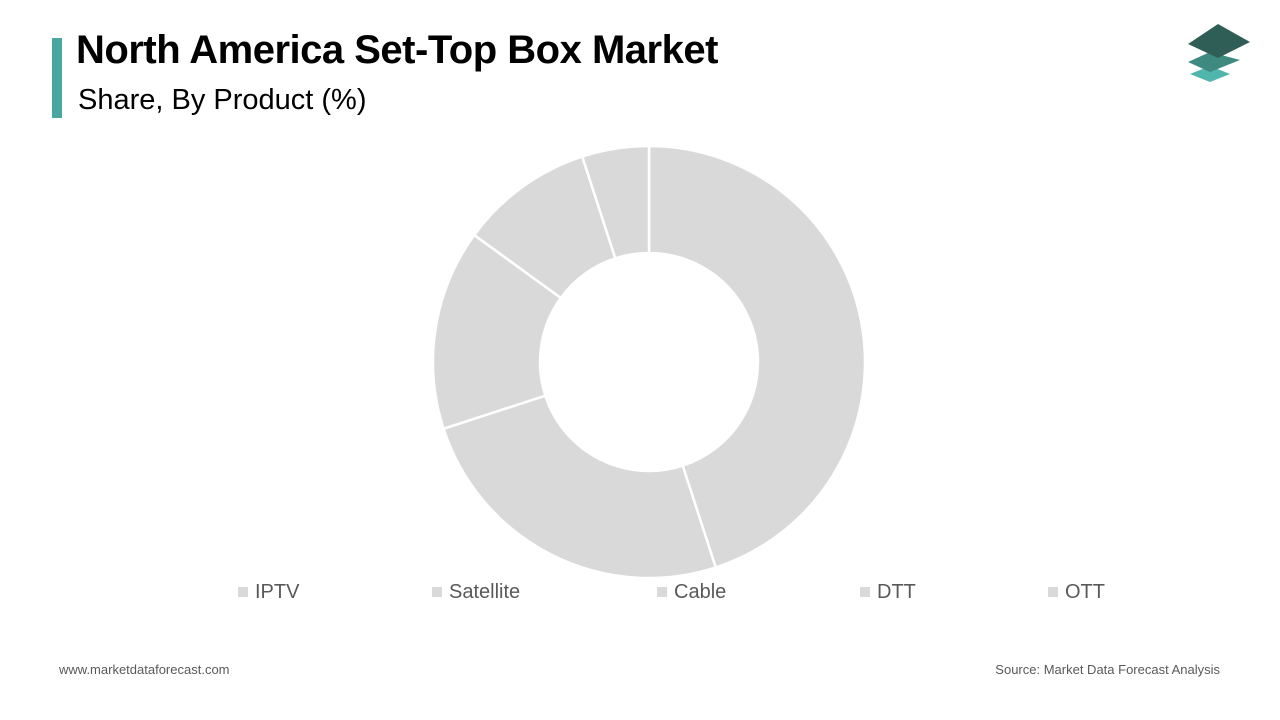 The width and height of the screenshot is (1280, 720). Describe the element at coordinates (144, 669) in the screenshot. I see `footer-website: www.marketdataforecast.com` at that location.